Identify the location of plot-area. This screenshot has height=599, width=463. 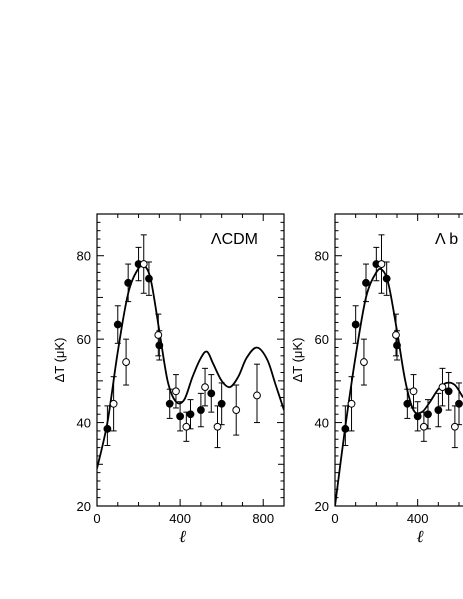
(399, 370).